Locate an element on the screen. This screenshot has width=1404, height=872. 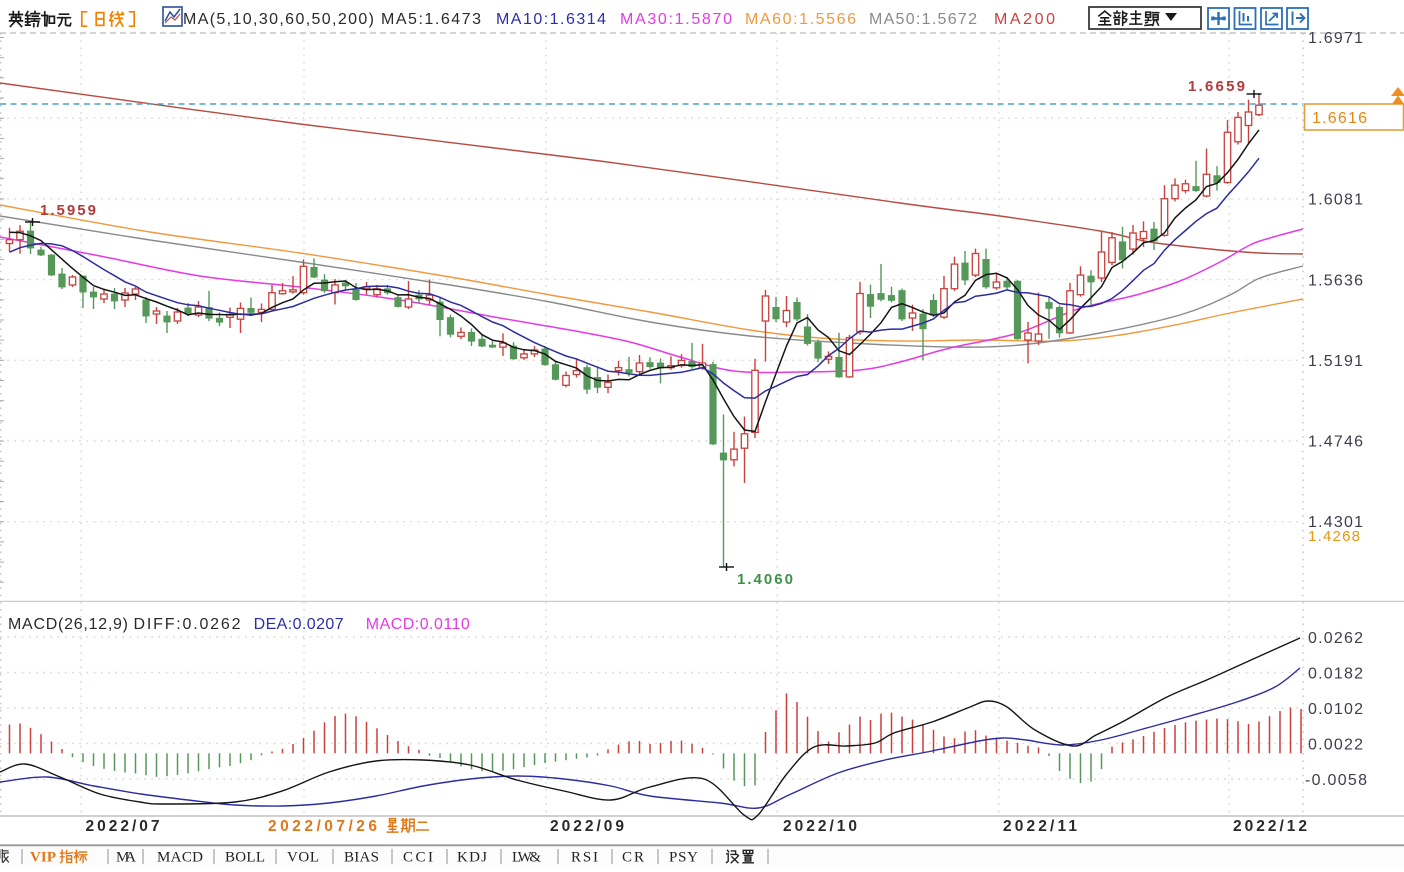
svg-text: CR is located at coordinates (633, 858).